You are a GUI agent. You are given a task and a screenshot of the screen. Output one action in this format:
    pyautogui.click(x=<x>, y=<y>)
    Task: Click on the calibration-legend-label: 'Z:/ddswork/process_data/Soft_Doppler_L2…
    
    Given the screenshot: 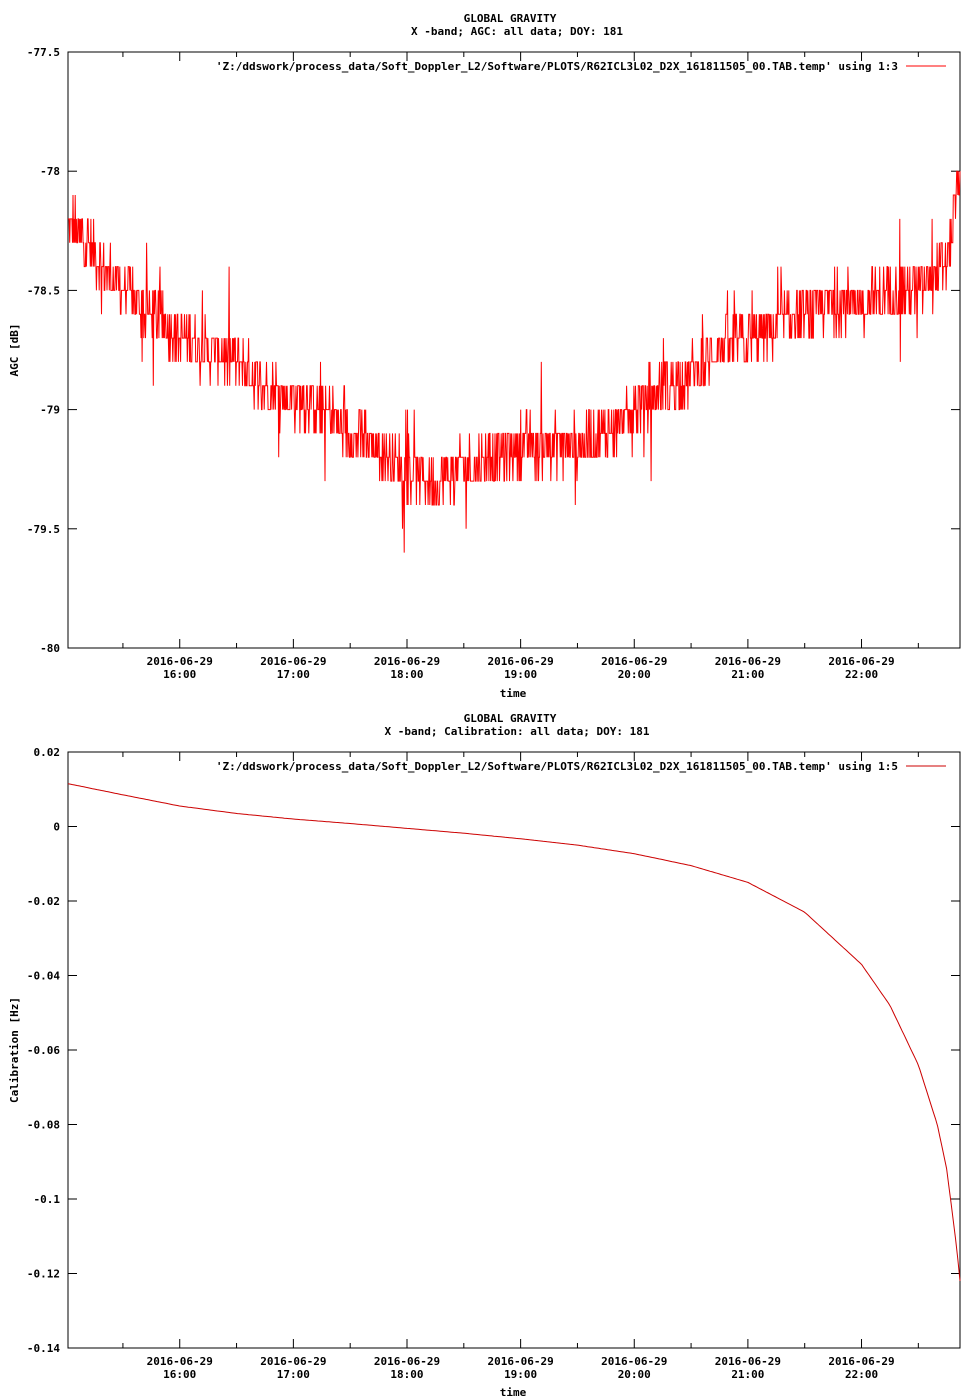 What is the action you would take?
    pyautogui.click(x=557, y=766)
    